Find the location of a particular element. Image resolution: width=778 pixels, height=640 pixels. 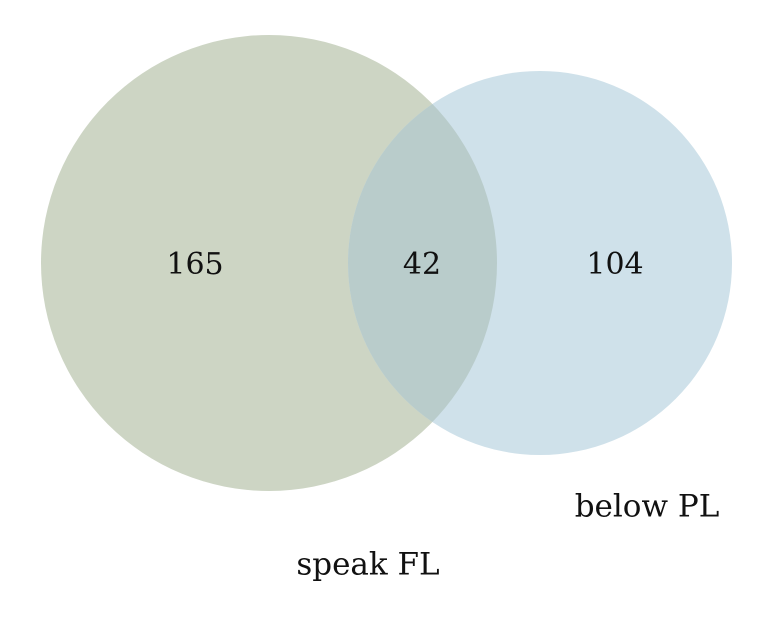

count-below-pl-only: 104 is located at coordinates (614, 264).